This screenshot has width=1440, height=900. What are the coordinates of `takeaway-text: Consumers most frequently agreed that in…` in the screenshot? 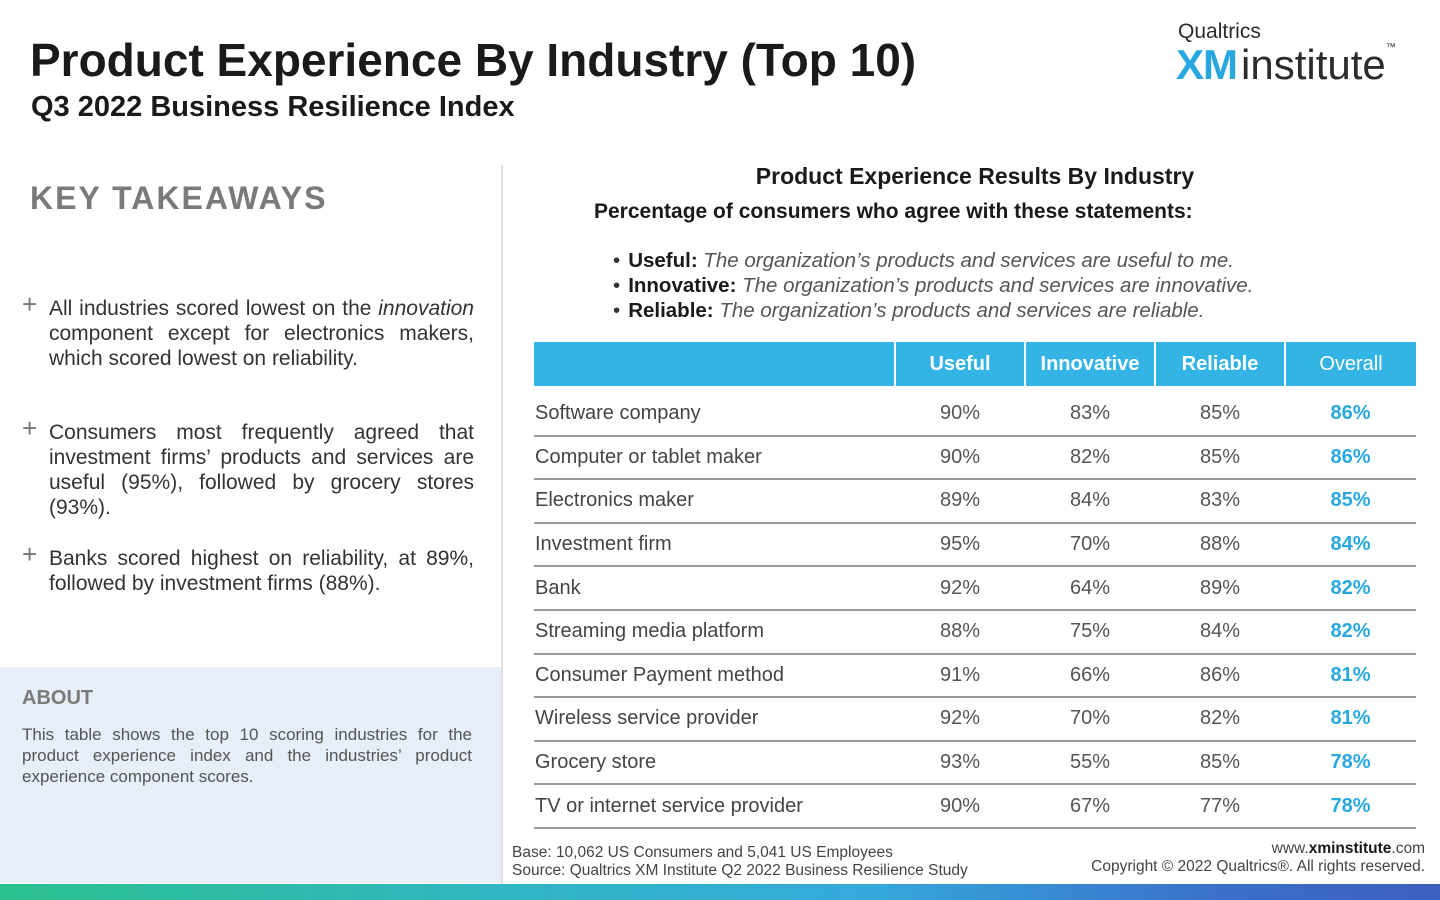 It's located at (261, 470).